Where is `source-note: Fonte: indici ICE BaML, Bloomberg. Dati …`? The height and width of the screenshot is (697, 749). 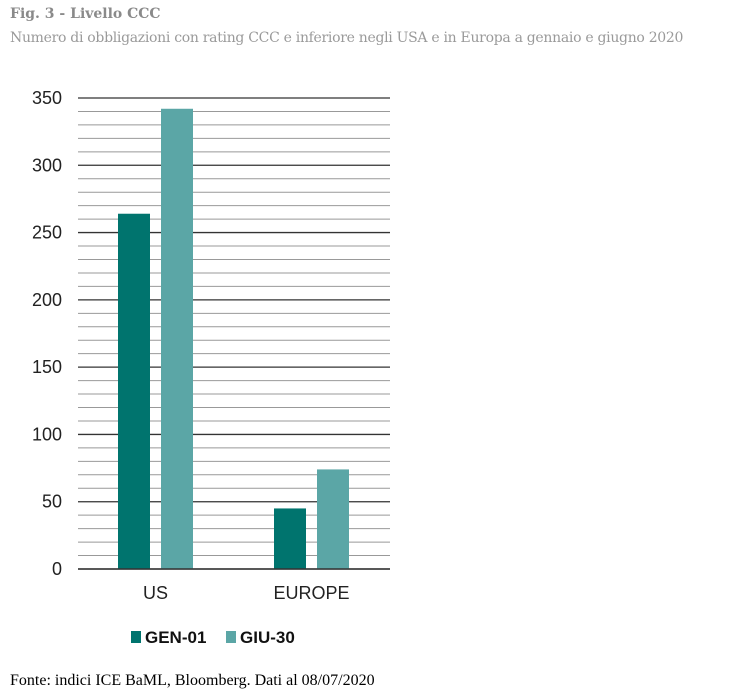
source-note: Fonte: indici ICE BaML, Bloomberg. Dati … is located at coordinates (192, 680).